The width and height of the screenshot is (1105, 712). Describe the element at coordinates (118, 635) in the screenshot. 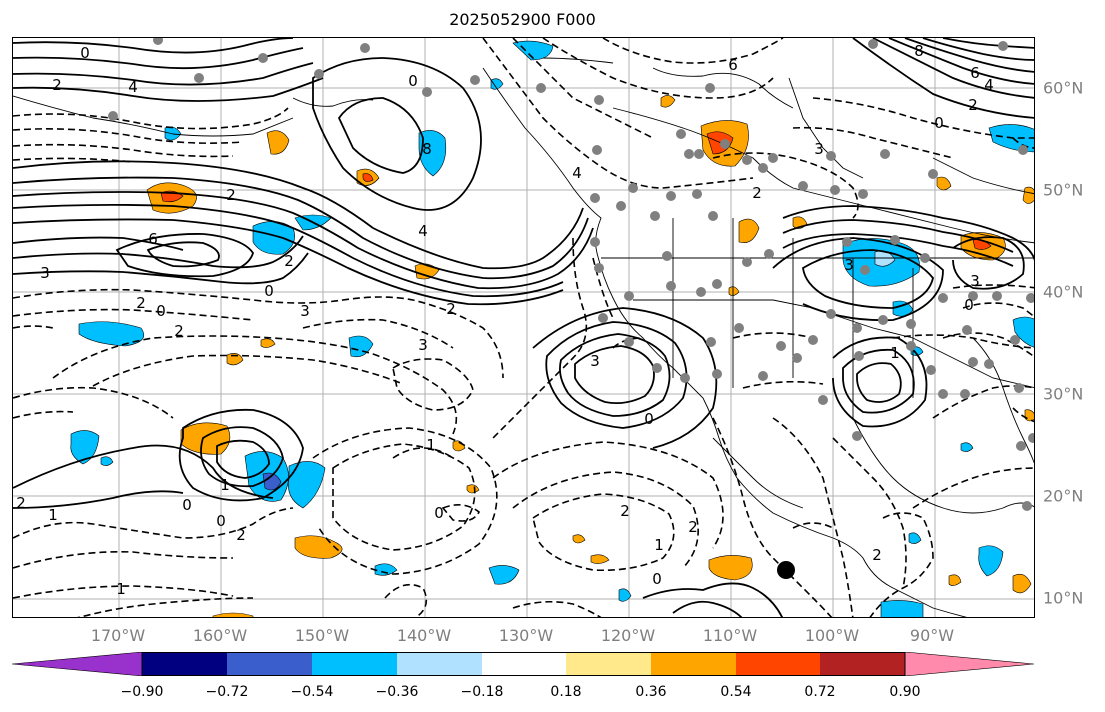

I see `longitude-label: 170°W` at that location.